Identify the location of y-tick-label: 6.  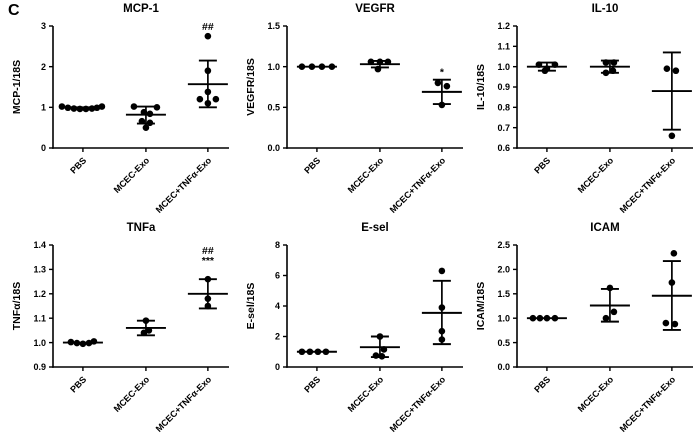
(277, 276).